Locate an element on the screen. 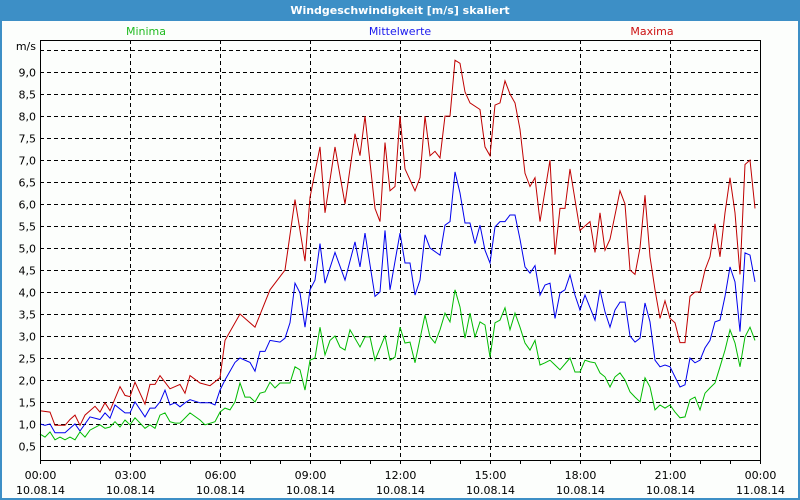 The width and height of the screenshot is (800, 500). legend-mittelwerte: Mittelwerte is located at coordinates (400, 31).